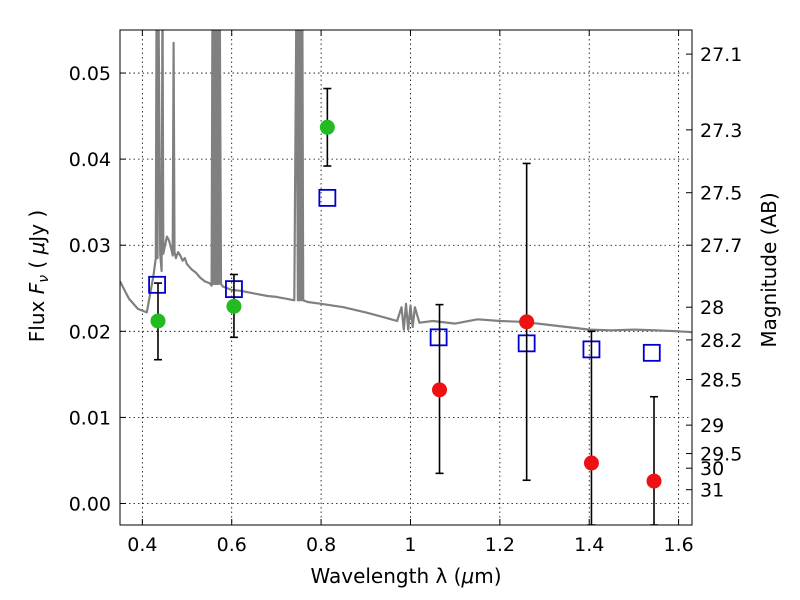 Image resolution: width=800 pixels, height=600 pixels. What do you see at coordinates (721, 55) in the screenshot?
I see `y2-tick-label: 27.1` at bounding box center [721, 55].